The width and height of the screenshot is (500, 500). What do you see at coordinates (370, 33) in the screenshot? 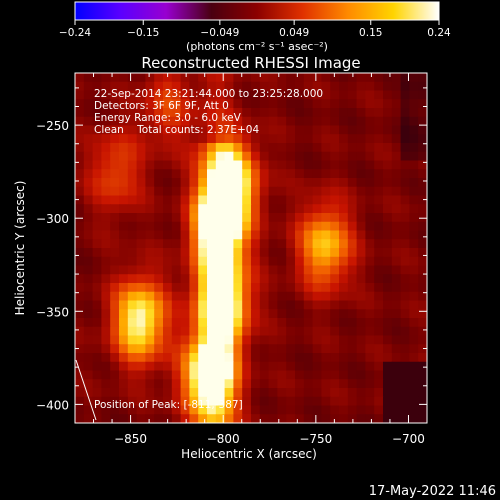
I see `colorbar-tick-label: 0.15` at bounding box center [370, 33].